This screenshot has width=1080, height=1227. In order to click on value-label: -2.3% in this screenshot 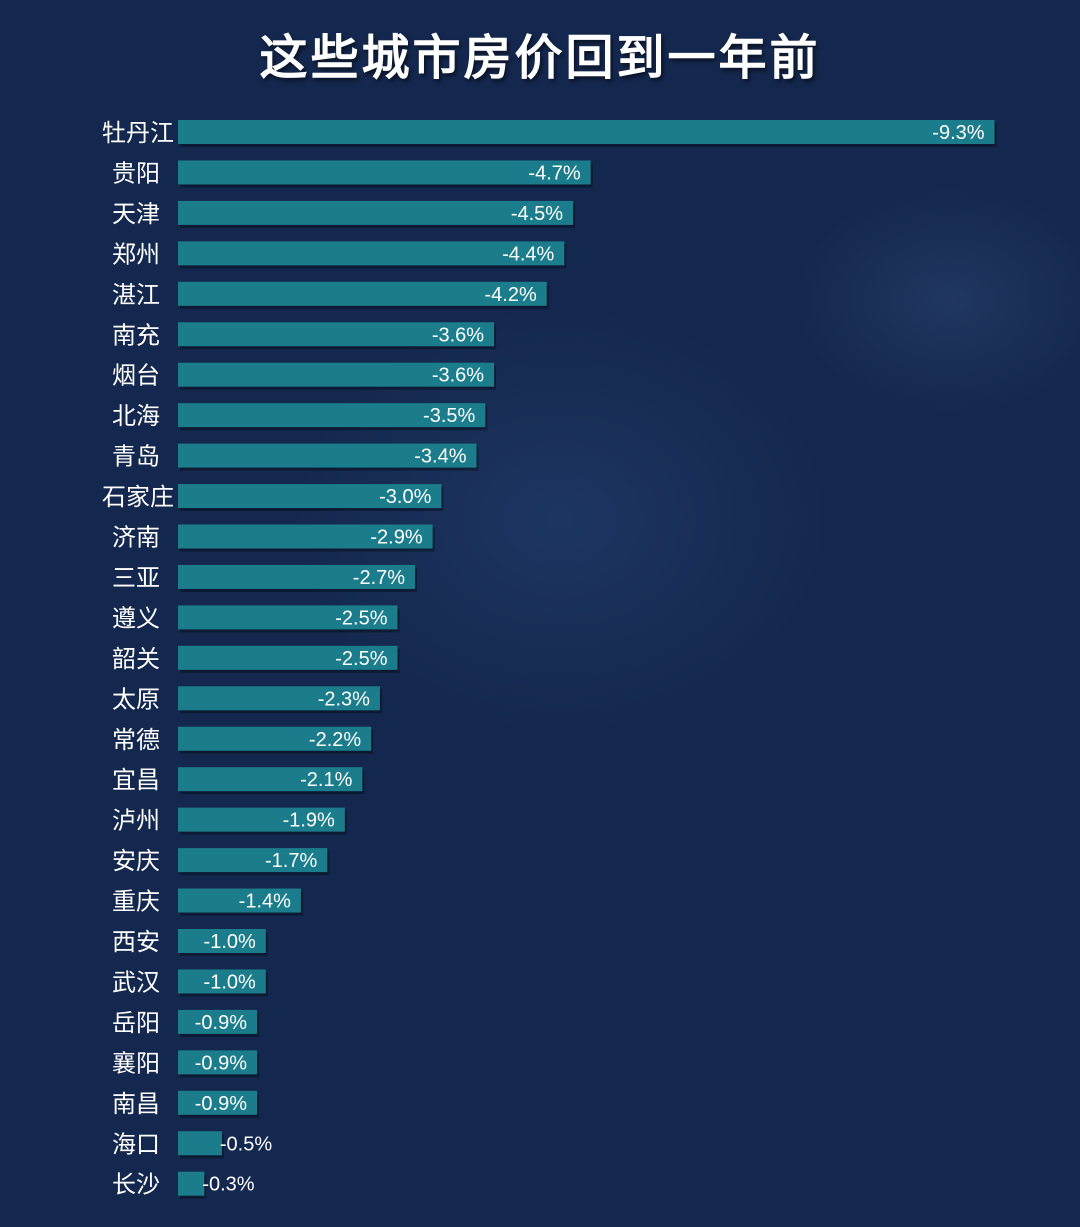, I will do `click(344, 699)`.